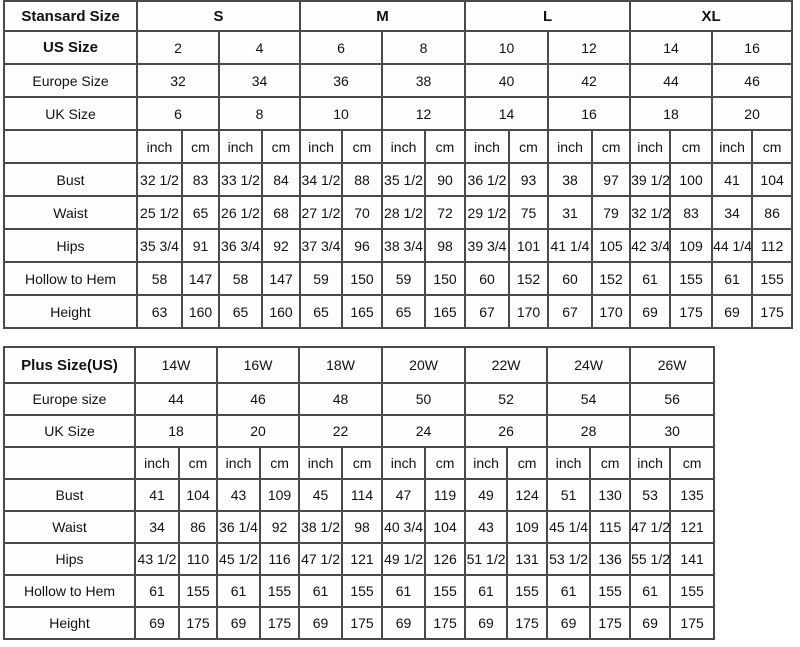 The width and height of the screenshot is (800, 647). I want to click on measurement-label: Hollow to Hem, so click(69, 591).